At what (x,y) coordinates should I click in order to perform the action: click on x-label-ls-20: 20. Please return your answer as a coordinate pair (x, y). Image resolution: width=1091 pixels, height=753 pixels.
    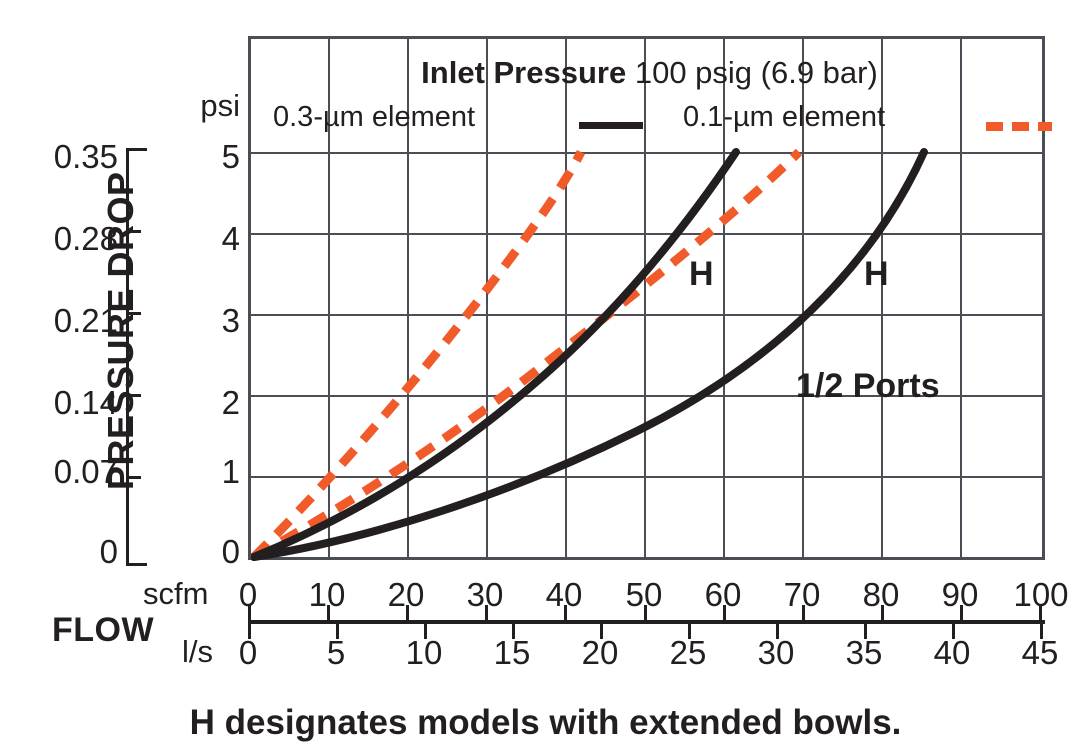
    Looking at the image, I should click on (600, 652).